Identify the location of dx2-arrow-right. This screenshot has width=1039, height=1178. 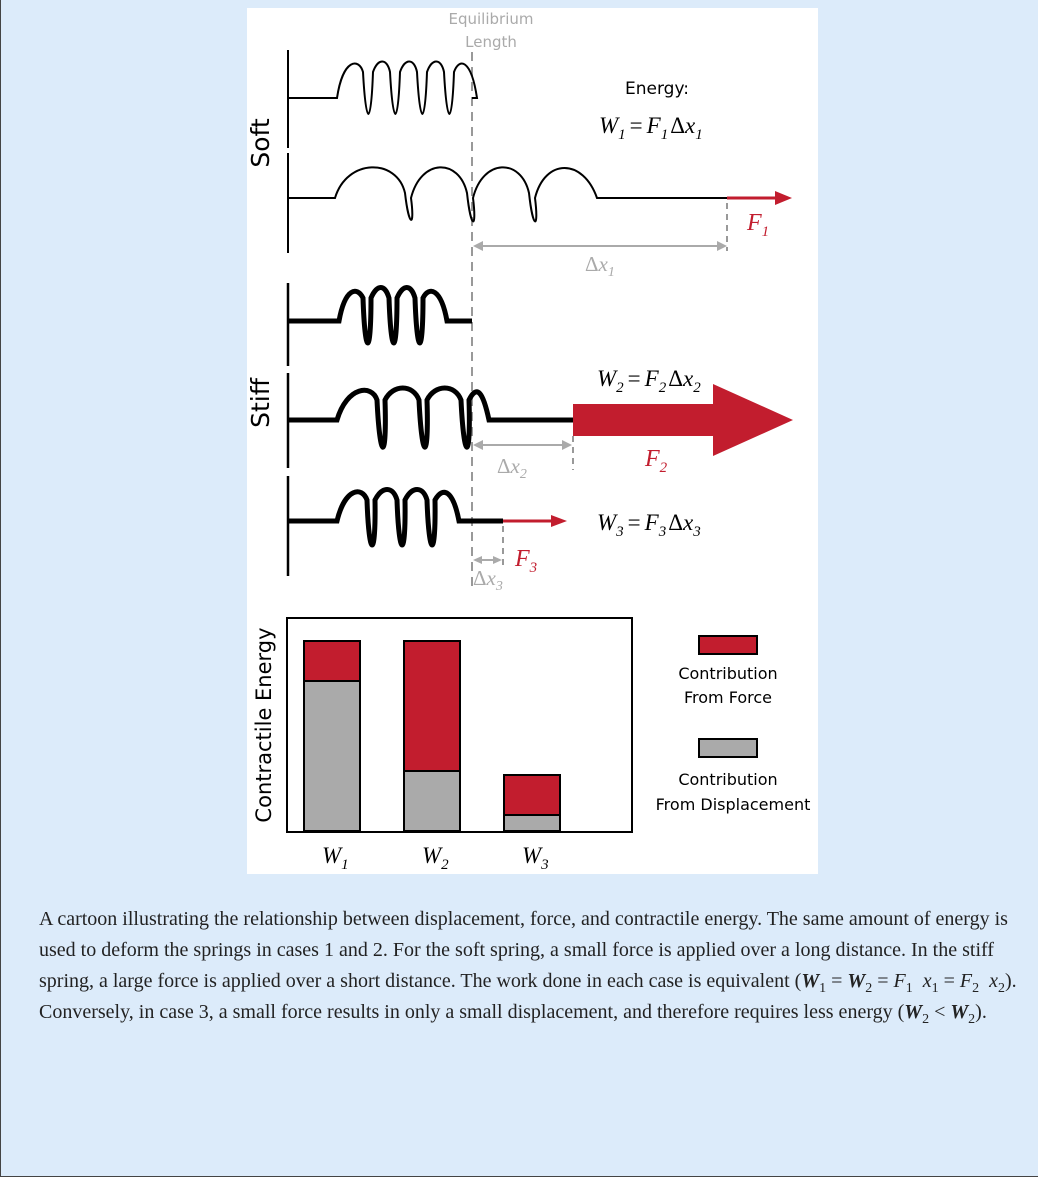
(567, 445).